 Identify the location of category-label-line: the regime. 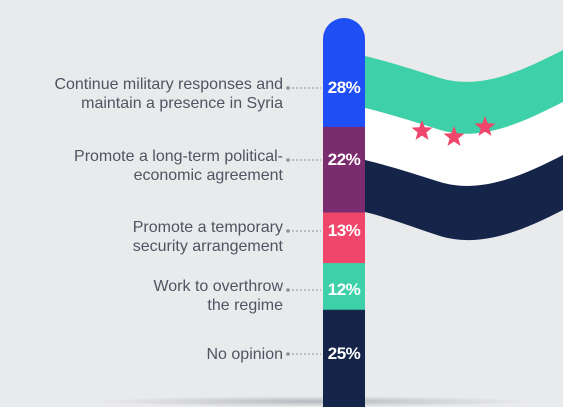
(245, 305).